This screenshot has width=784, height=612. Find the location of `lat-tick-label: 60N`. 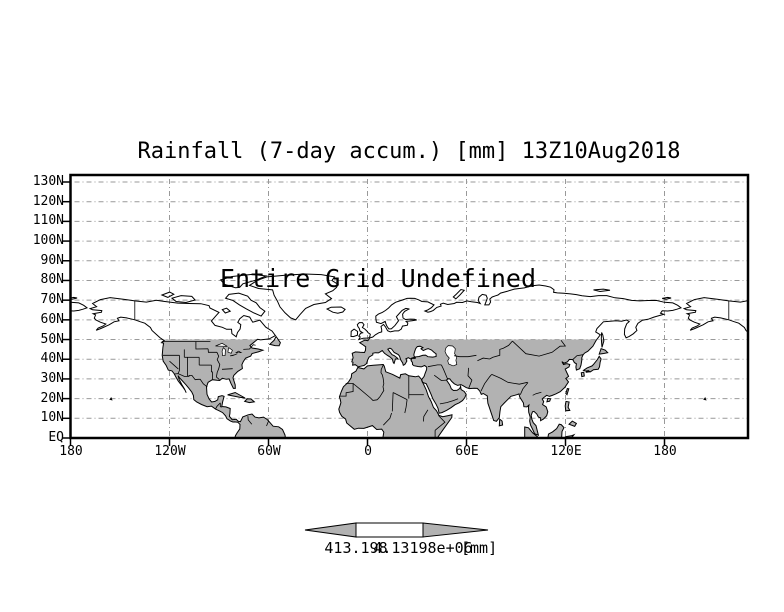

lat-tick-label: 60N is located at coordinates (52, 319).